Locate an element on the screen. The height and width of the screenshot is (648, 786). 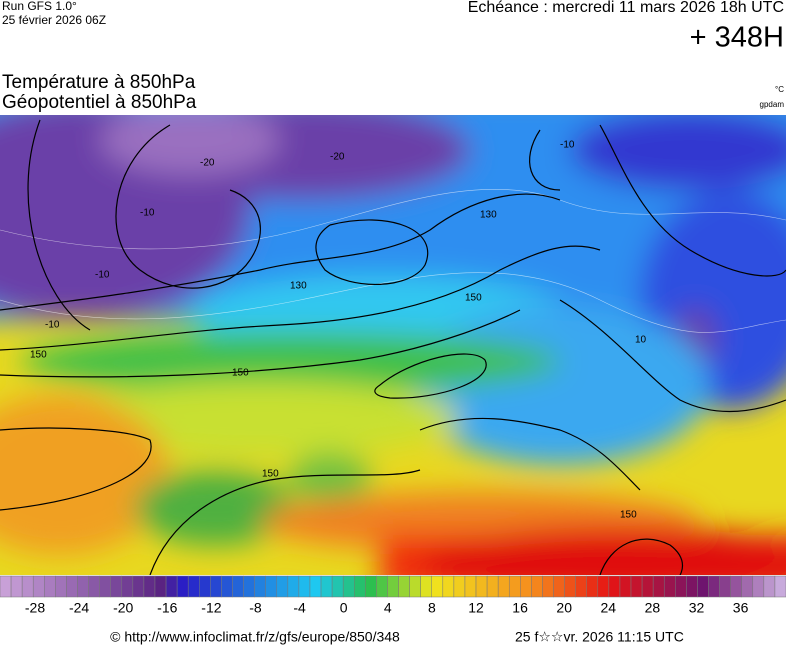
scale-label: 36 is located at coordinates (741, 608).